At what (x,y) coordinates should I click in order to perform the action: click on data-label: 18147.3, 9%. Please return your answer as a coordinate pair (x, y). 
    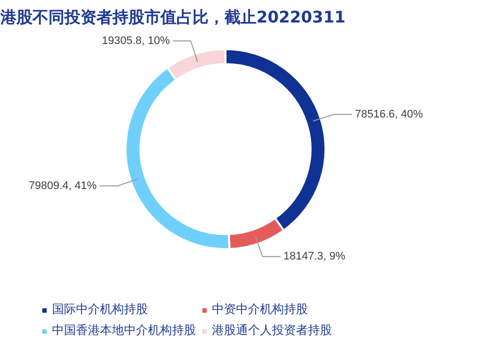
    Looking at the image, I should click on (315, 256).